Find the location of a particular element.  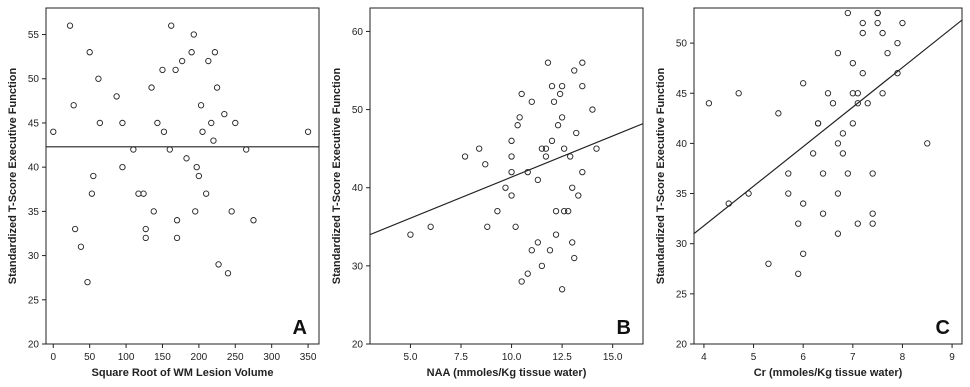

x-tick-label: 5.0 is located at coordinates (410, 357).